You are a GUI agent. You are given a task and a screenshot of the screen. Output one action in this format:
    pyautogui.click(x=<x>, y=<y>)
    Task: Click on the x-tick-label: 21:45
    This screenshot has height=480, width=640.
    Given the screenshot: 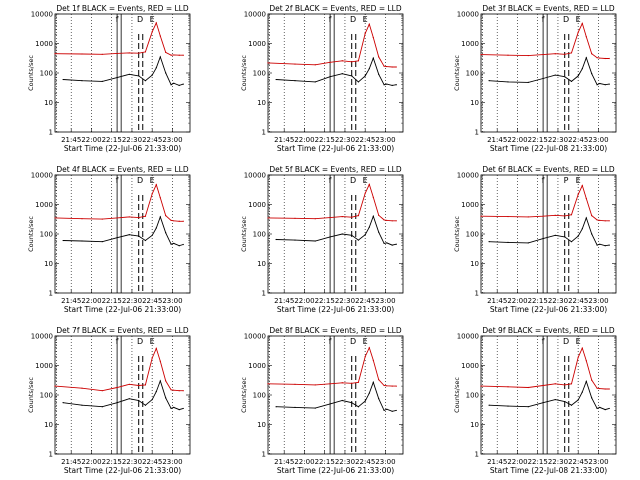 What is the action you would take?
    pyautogui.click(x=497, y=462)
    